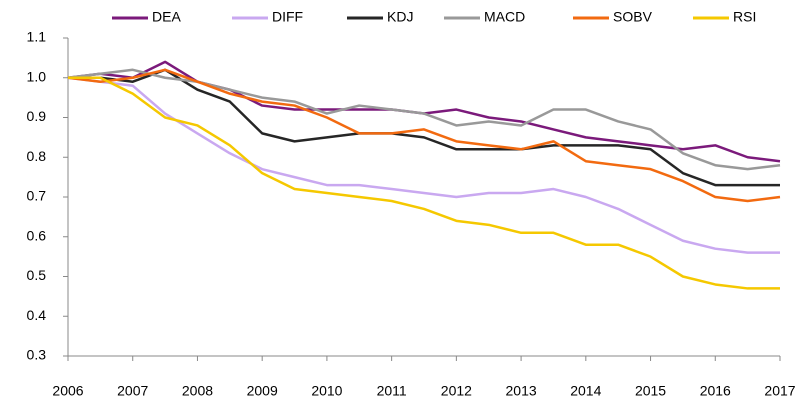 This screenshot has height=406, width=810. What do you see at coordinates (37, 116) in the screenshot?
I see `y-tick-label: 0.9` at bounding box center [37, 116].